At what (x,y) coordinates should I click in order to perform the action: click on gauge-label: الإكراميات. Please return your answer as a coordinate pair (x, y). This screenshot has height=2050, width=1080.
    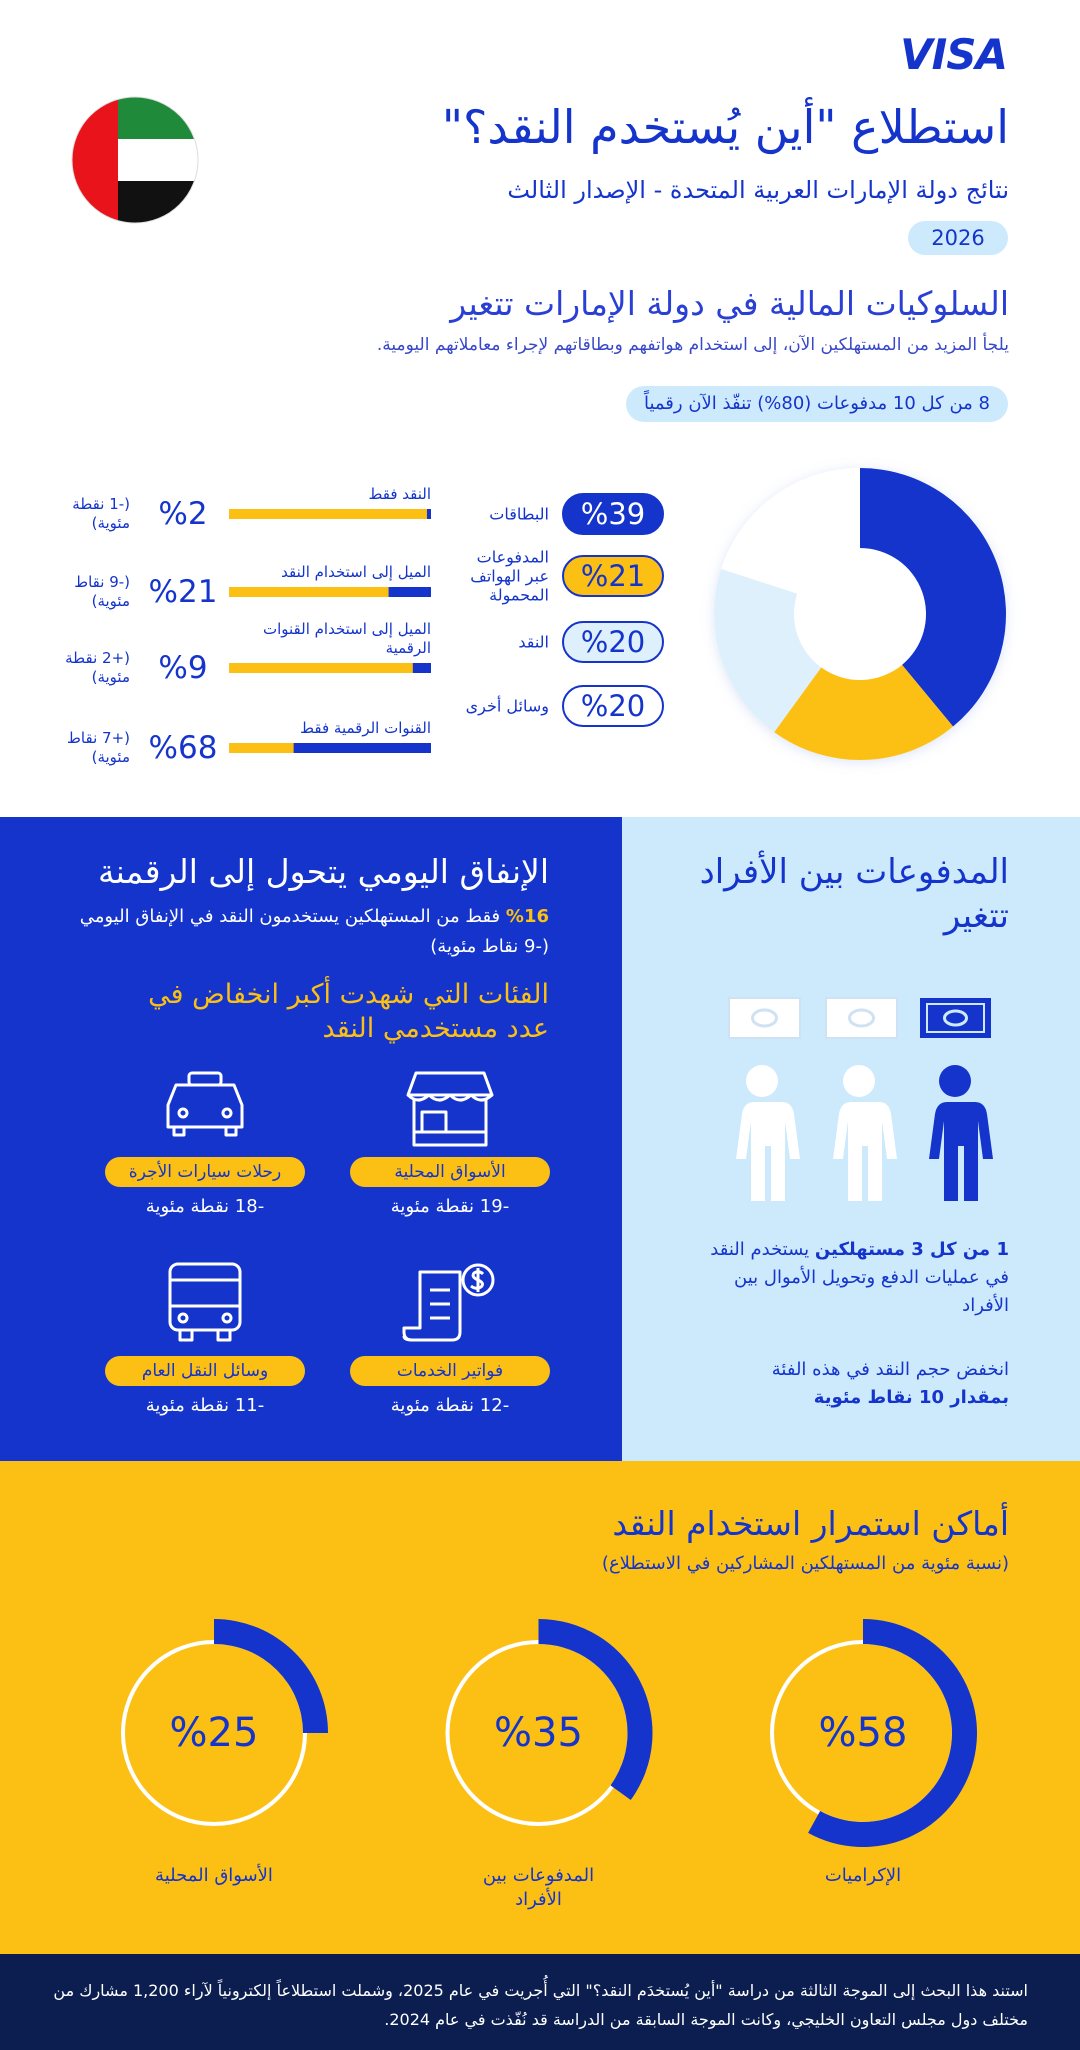
    Looking at the image, I should click on (863, 1875).